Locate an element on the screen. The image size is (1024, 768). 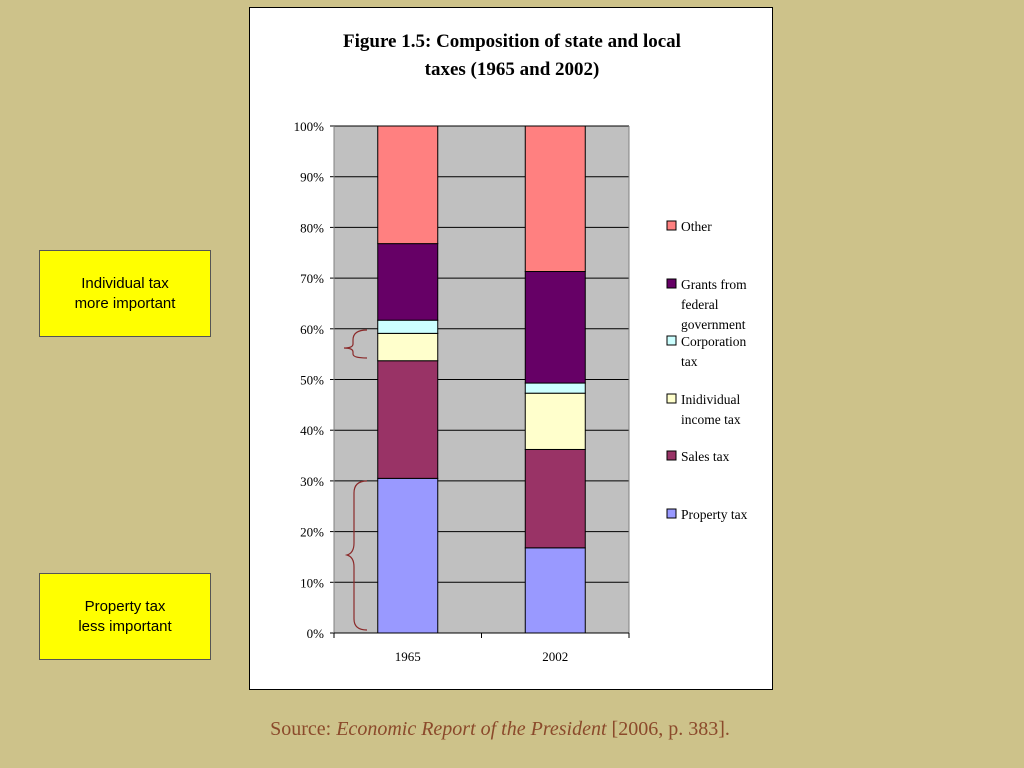
callout-individual-tax: Individual tax more important is located at coordinates (125, 293).